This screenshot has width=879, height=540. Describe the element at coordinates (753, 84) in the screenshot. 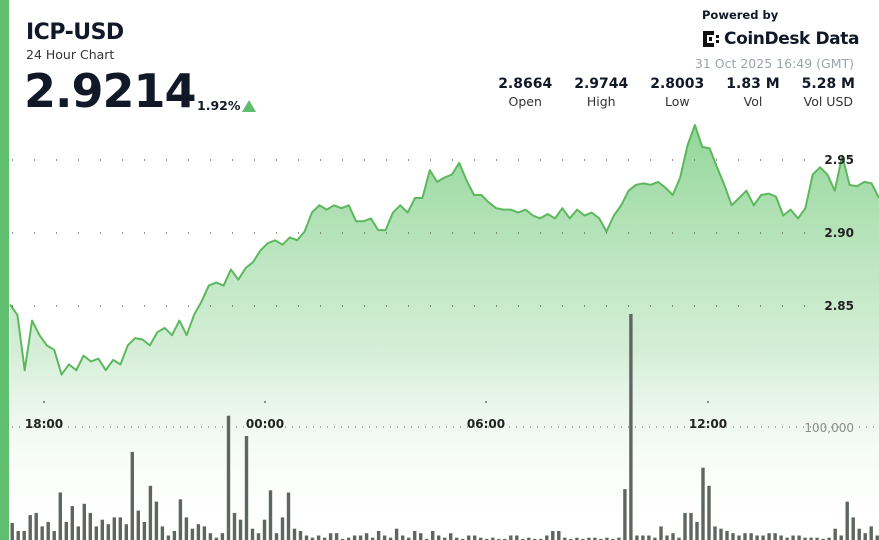

I see `stat-value: 1.83 M` at that location.